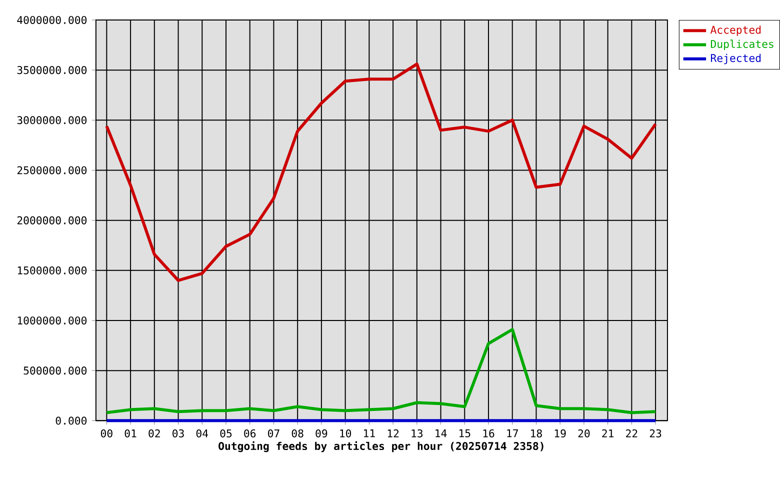 Image resolution: width=780 pixels, height=480 pixels. What do you see at coordinates (417, 434) in the screenshot?
I see `x-tick-label: 13` at bounding box center [417, 434].